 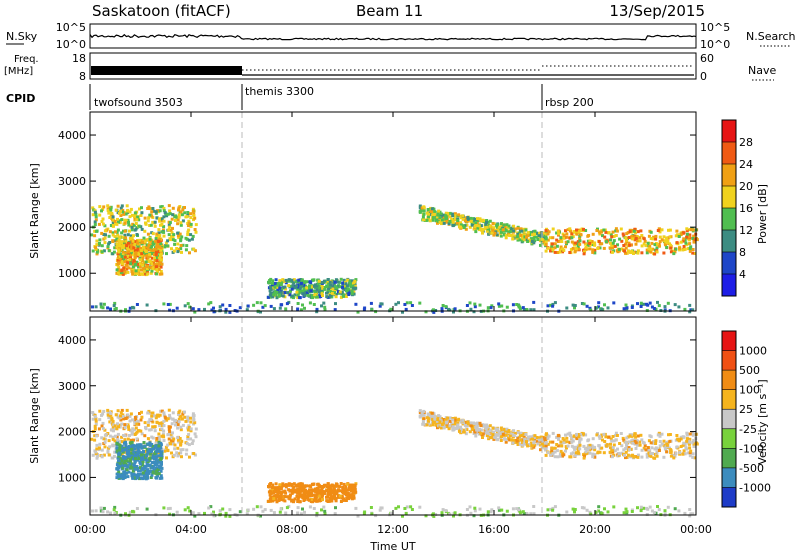 What do you see at coordinates (703, 76) in the screenshot?
I see `nave-tick-low: 0` at bounding box center [703, 76].